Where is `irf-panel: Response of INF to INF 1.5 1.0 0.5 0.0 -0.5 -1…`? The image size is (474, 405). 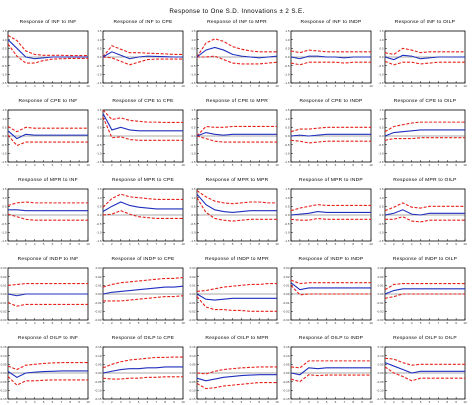 irf-panel: Response of INF to INF 1.5 1.0 0.5 0.0 -0.5 -1… is located at coordinates (45, 53).